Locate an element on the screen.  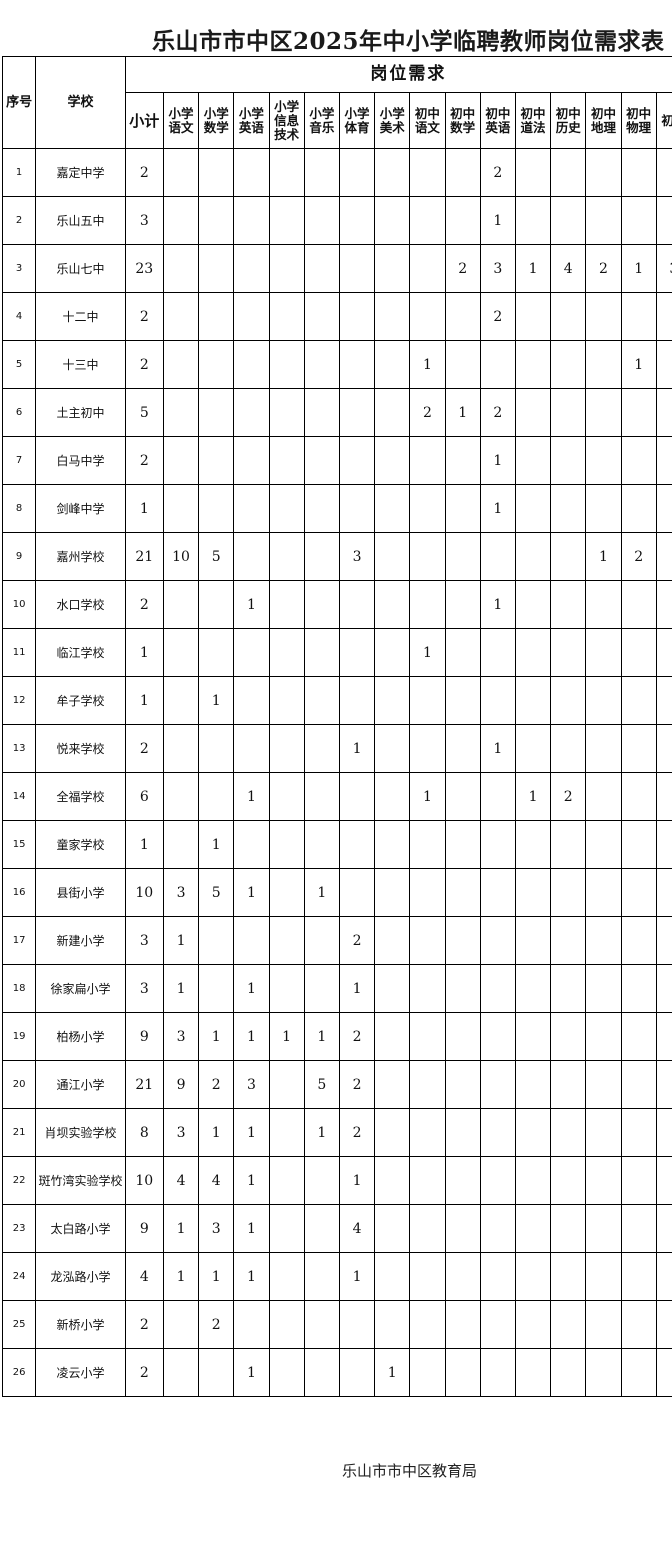
subtotal-cell: 23 is located at coordinates (144, 268).